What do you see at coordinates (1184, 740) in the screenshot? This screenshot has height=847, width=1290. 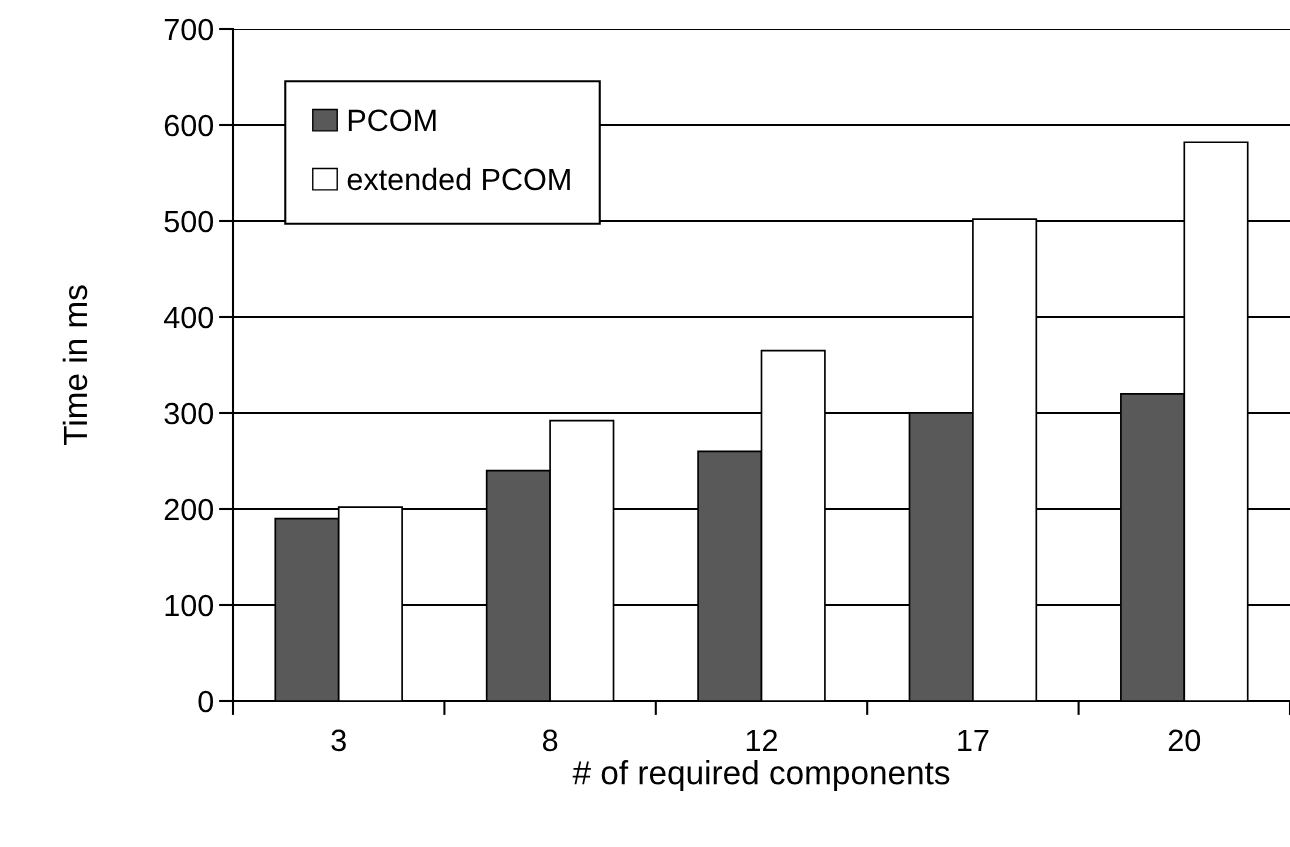 I see `x-tick-label: 20` at bounding box center [1184, 740].